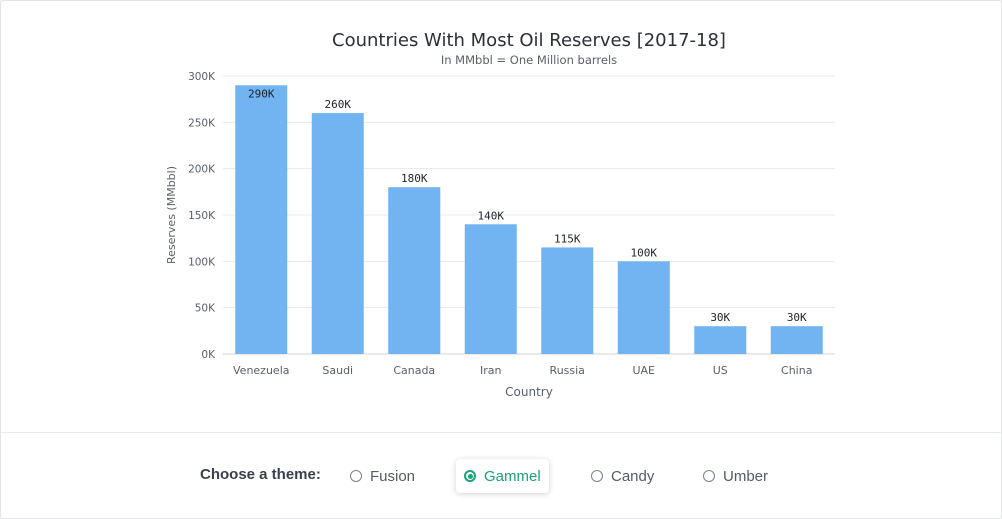  I want to click on y-axis-ticks: 0K 50K 100K 150K 200K 250K 300K, so click(202, 216).